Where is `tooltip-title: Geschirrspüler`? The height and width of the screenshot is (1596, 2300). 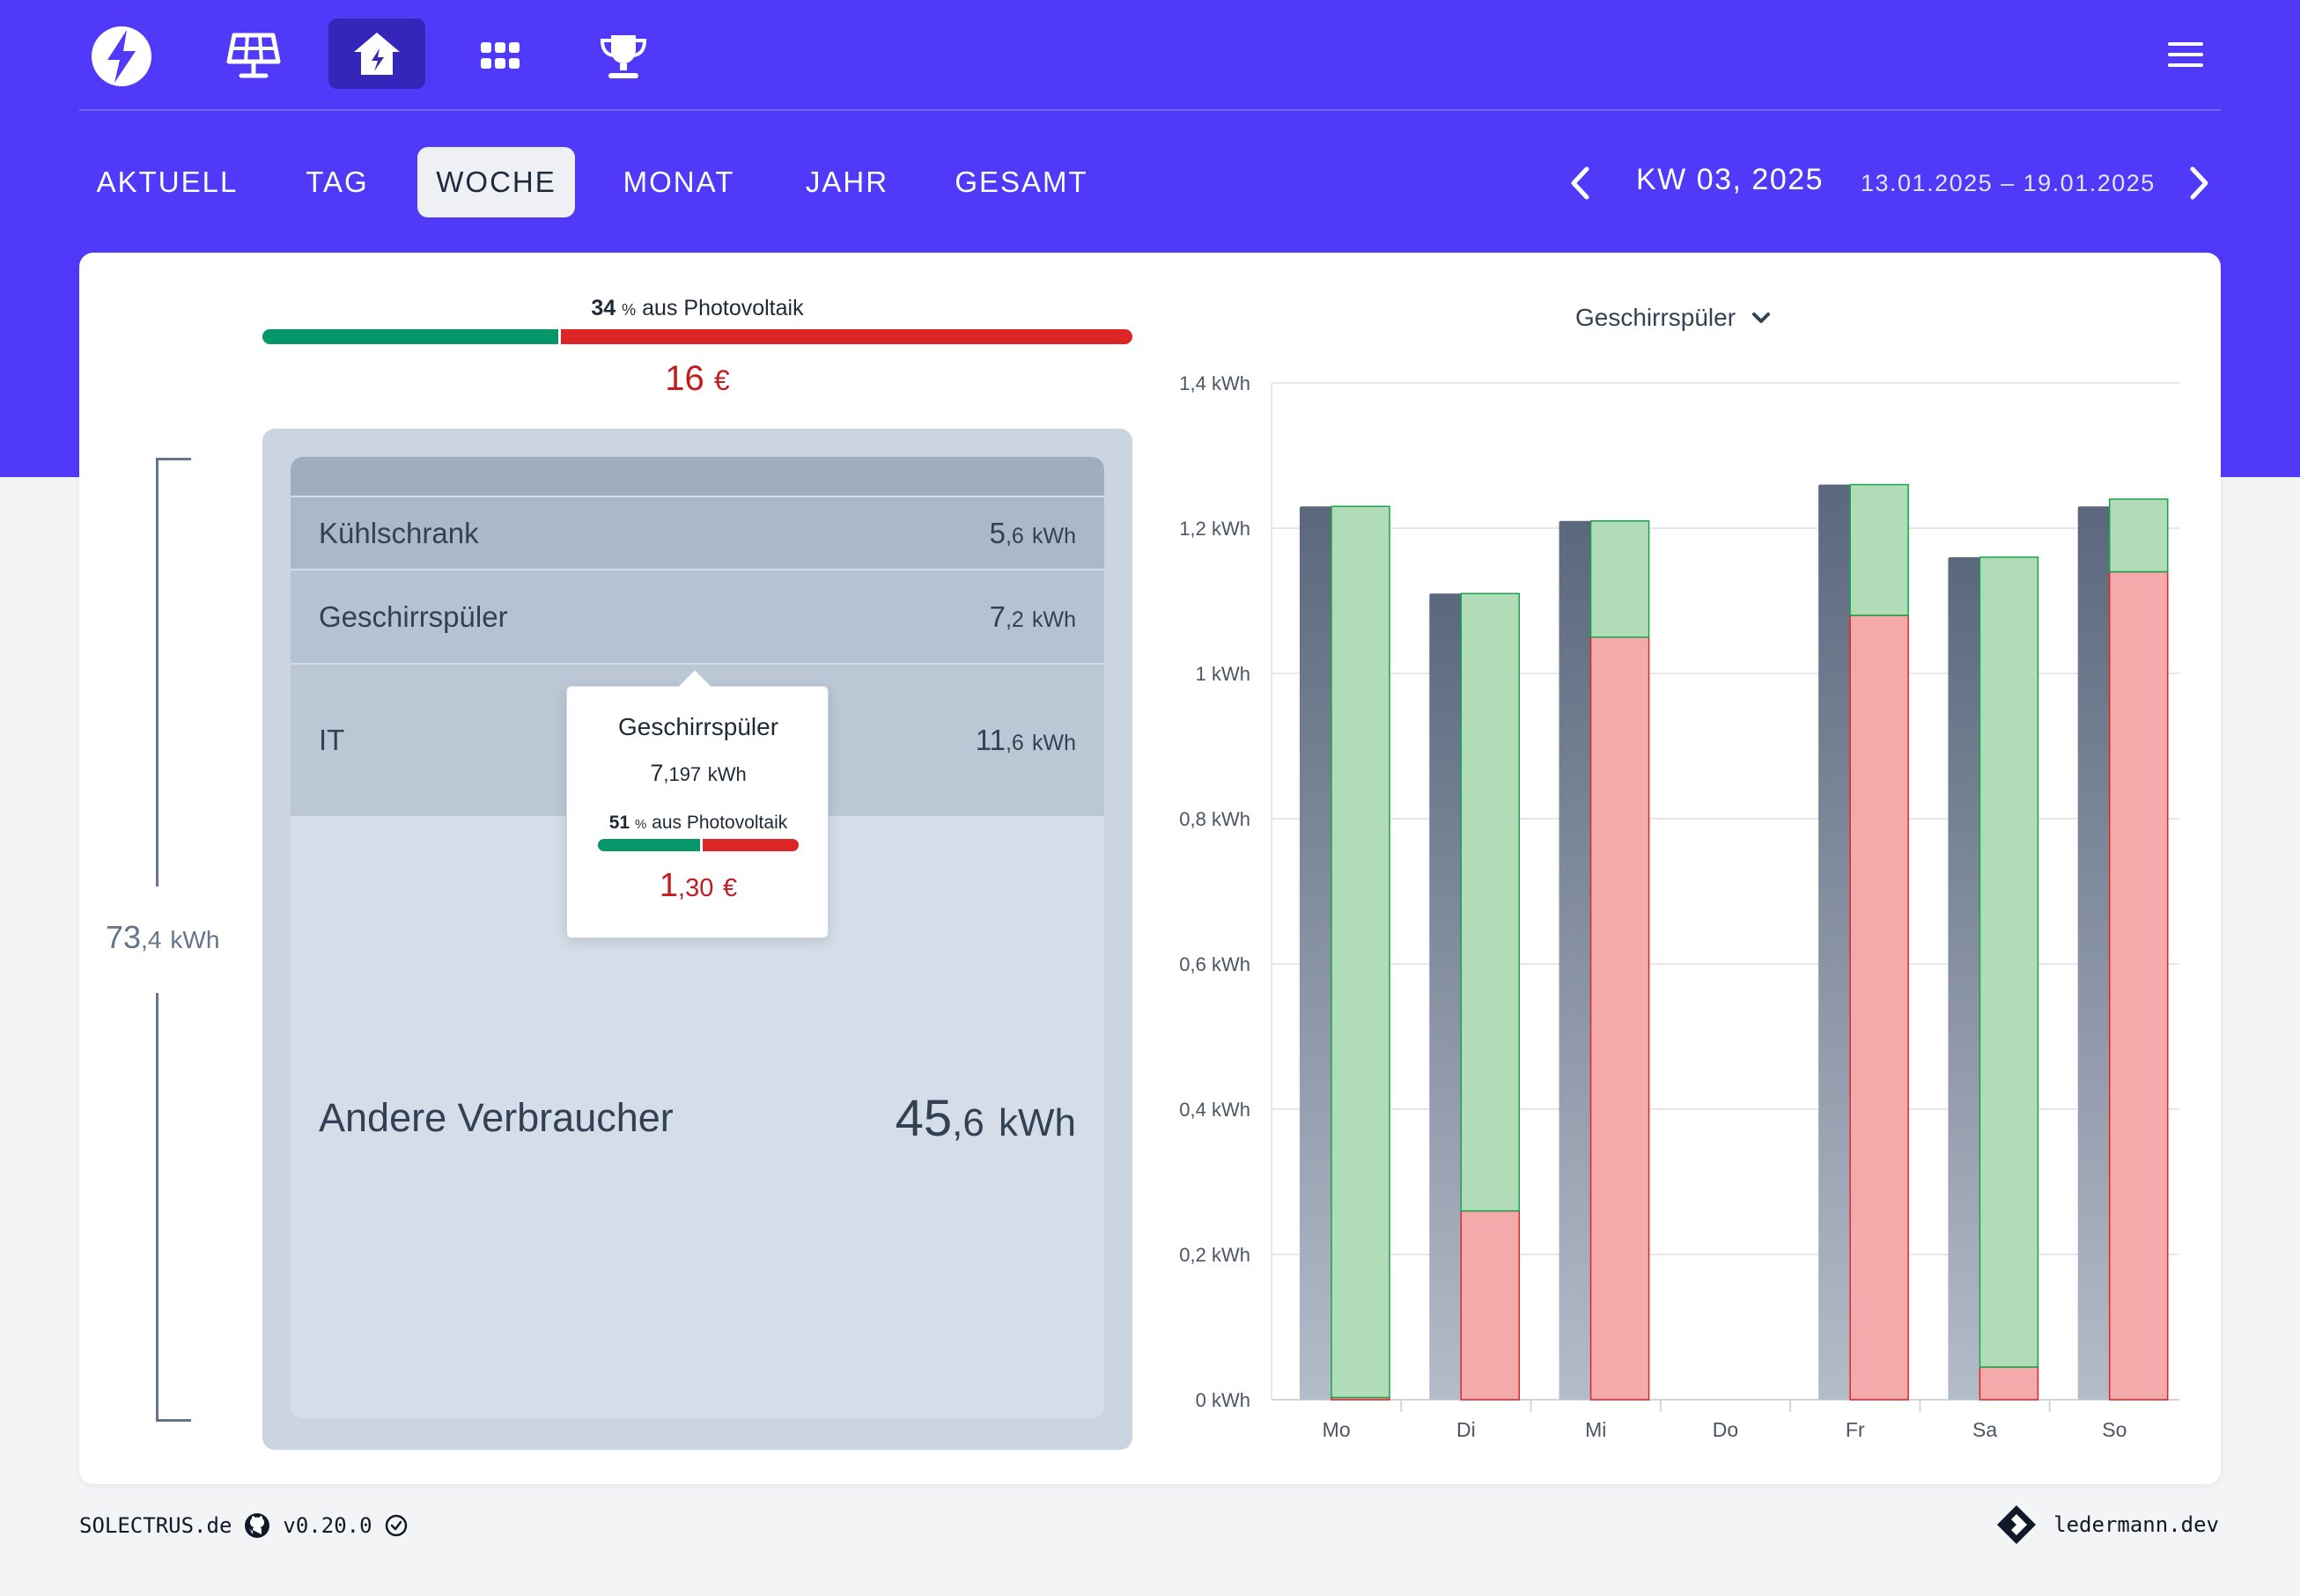
tooltip-title: Geschirrspüler is located at coordinates (698, 726).